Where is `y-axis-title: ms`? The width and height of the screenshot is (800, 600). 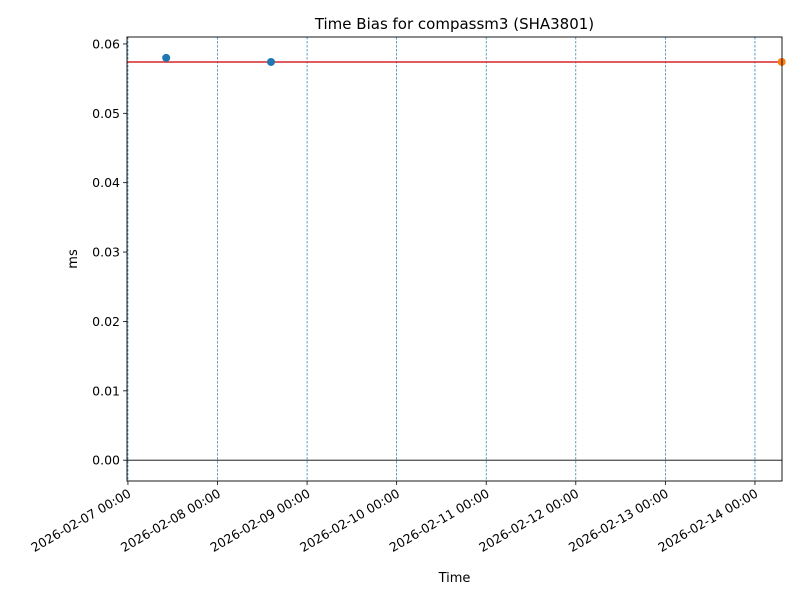 y-axis-title: ms is located at coordinates (73, 259).